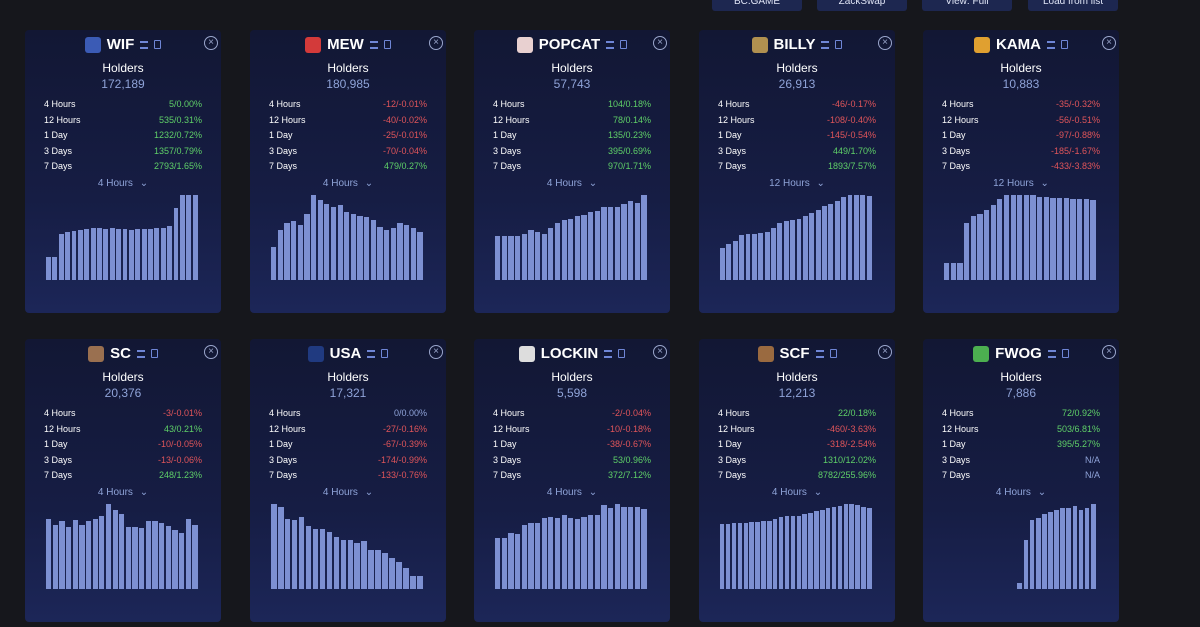 Image resolution: width=1200 pixels, height=627 pixels. I want to click on holders-count: 172,189, so click(123, 84).